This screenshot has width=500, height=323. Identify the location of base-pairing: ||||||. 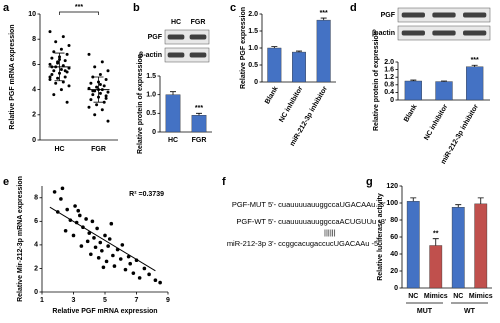
(330, 232).